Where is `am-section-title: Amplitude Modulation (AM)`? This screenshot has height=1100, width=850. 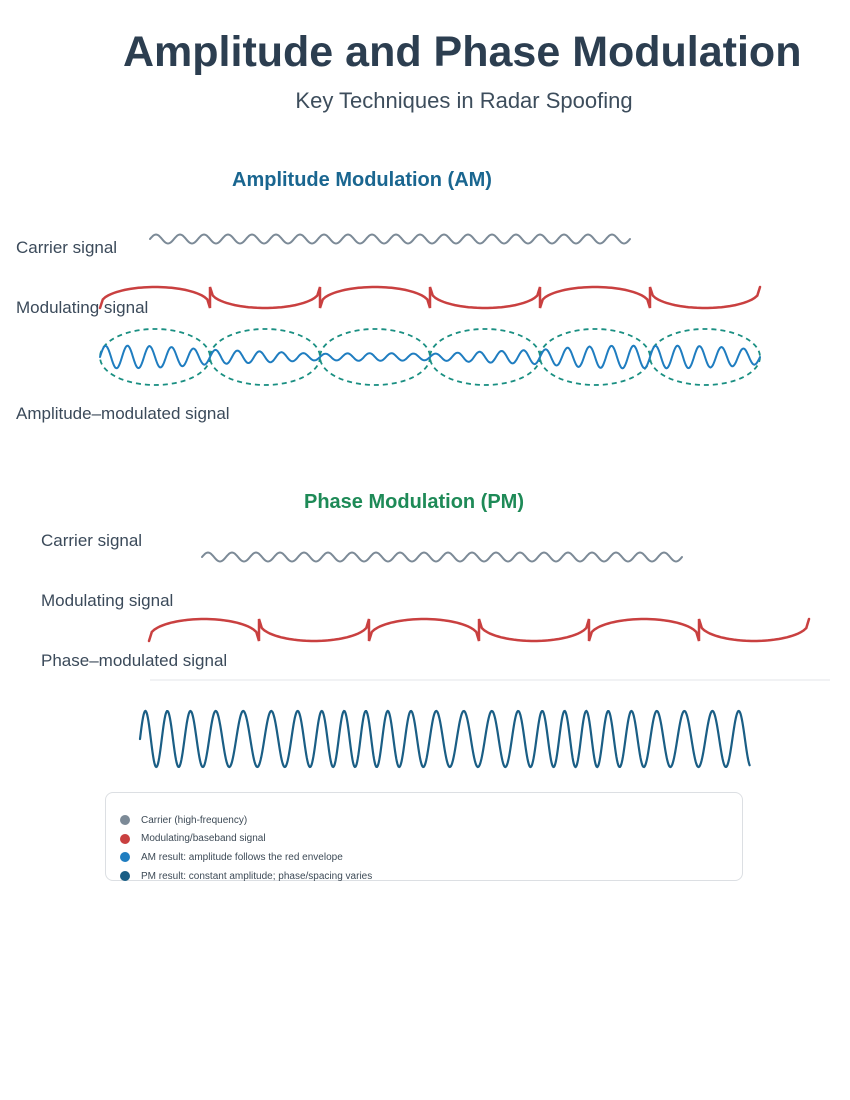
am-section-title: Amplitude Modulation (AM) is located at coordinates (362, 180).